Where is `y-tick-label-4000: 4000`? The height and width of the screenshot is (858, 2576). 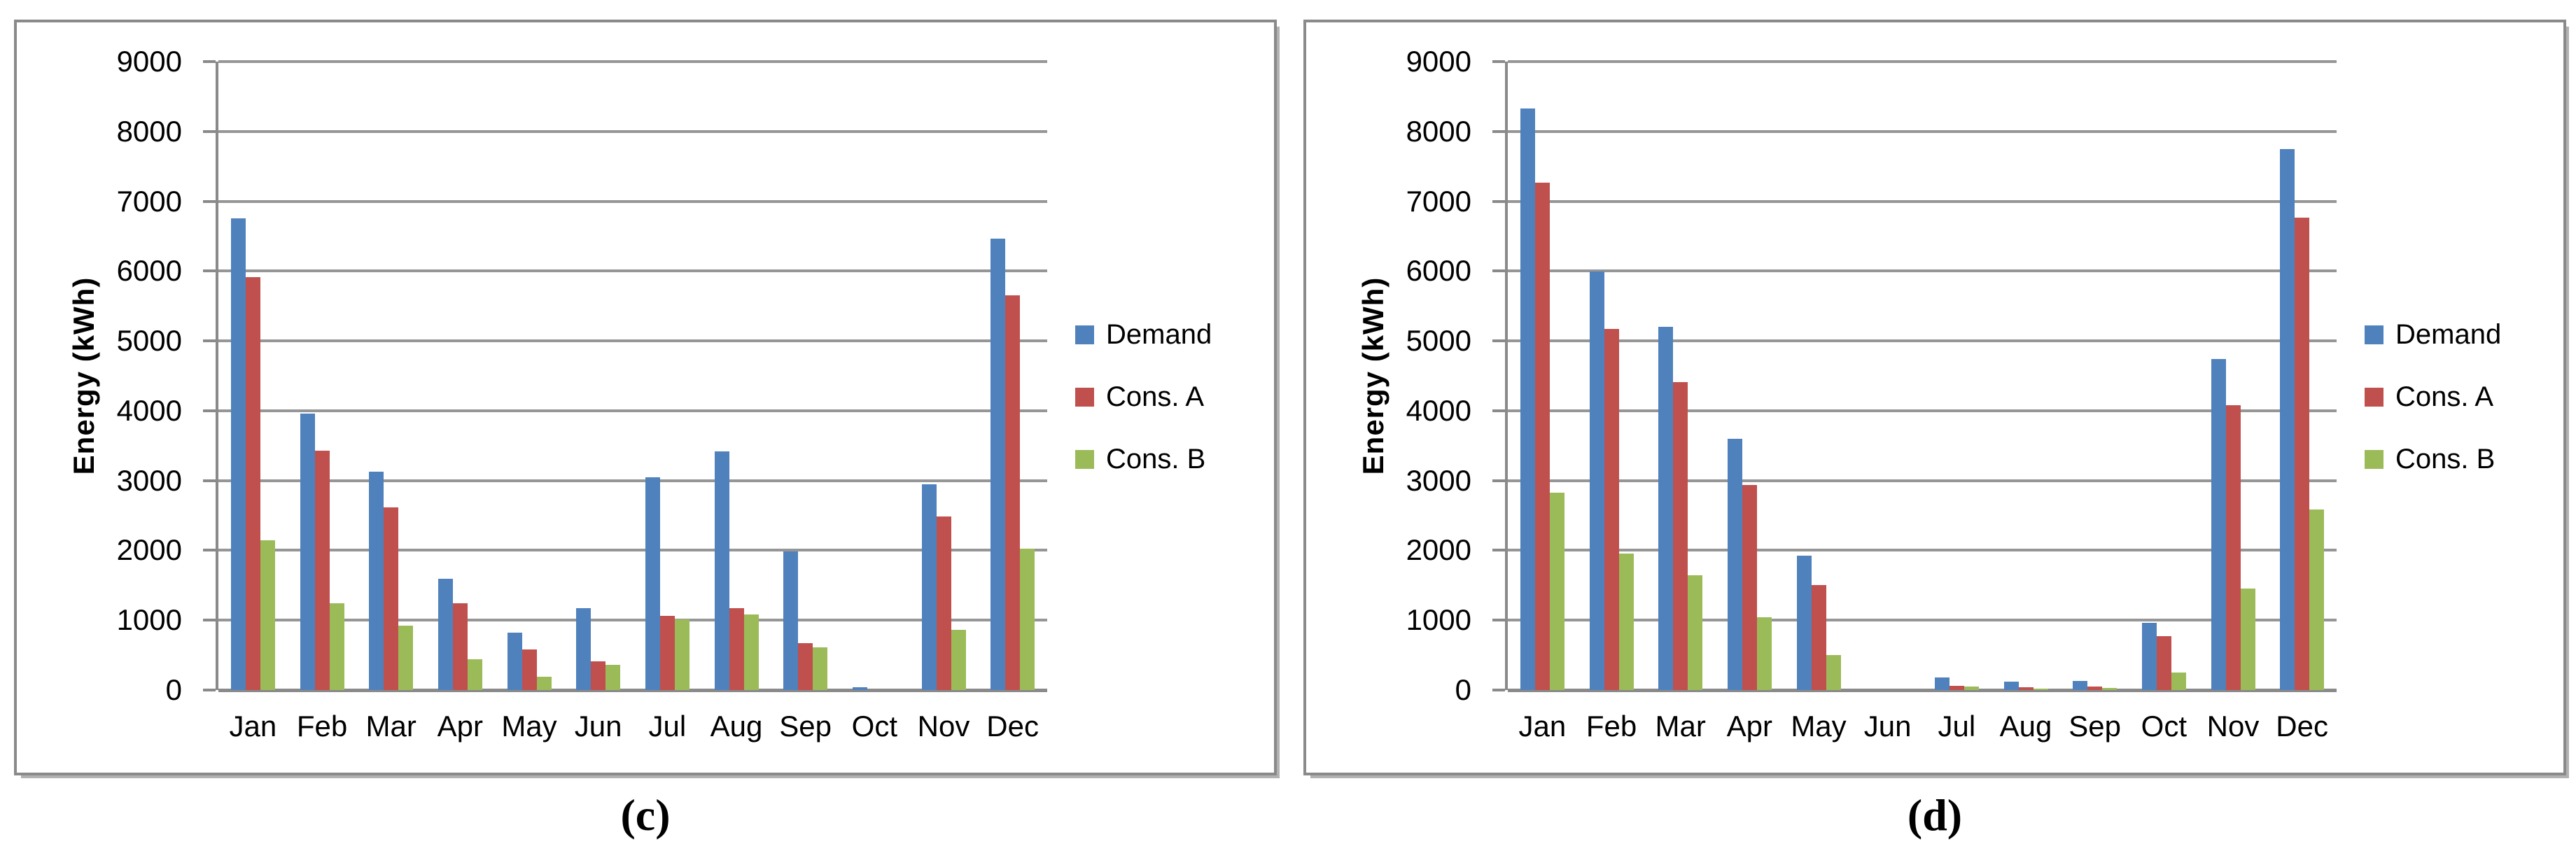
y-tick-label-4000: 4000 is located at coordinates (149, 410).